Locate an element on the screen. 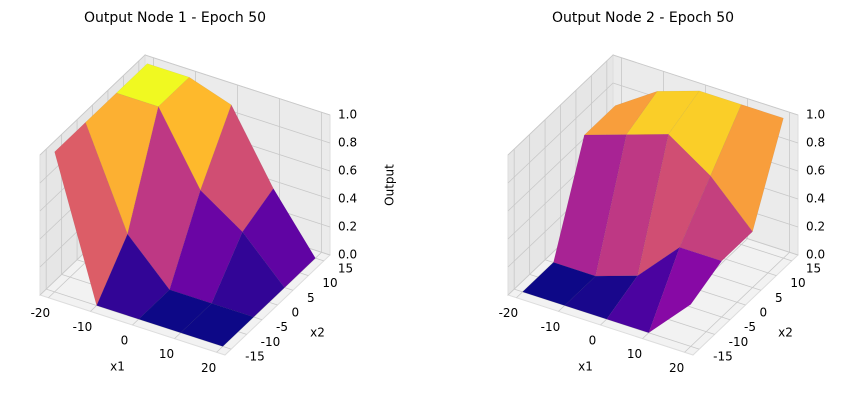  z-axis-label: Output is located at coordinates (390, 185).